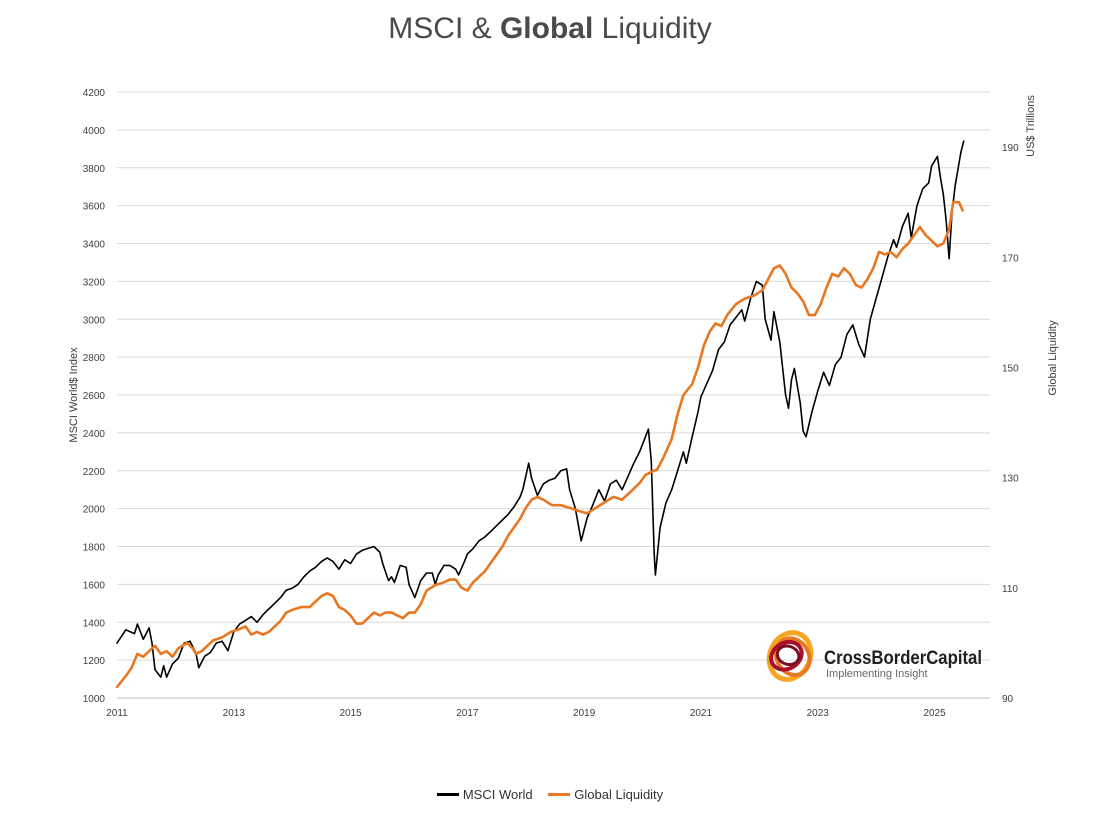 The height and width of the screenshot is (813, 1100). I want to click on left-tick-label: 2000, so click(94, 510).